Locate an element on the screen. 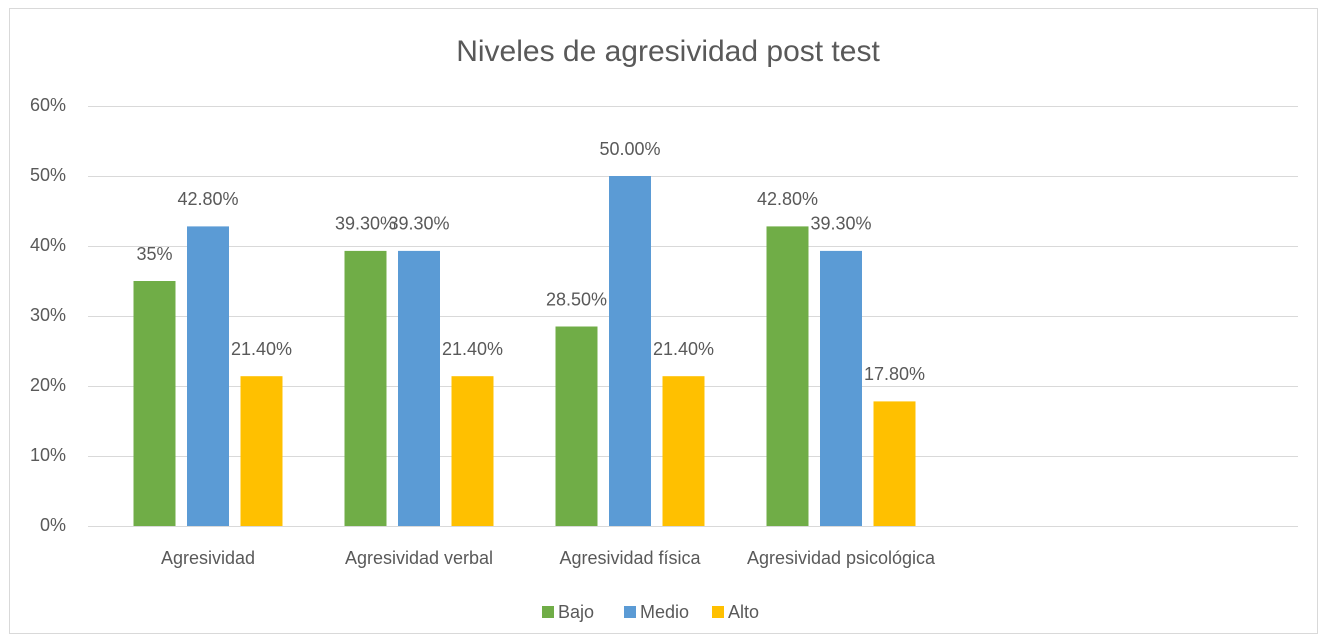 The width and height of the screenshot is (1327, 643). legend-label: Medio is located at coordinates (664, 612).